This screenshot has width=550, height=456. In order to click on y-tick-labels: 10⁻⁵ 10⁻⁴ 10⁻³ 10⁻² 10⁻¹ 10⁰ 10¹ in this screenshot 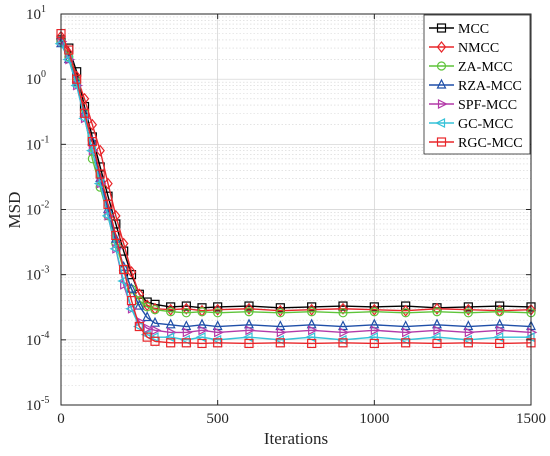, I will do `click(37, 209)`.